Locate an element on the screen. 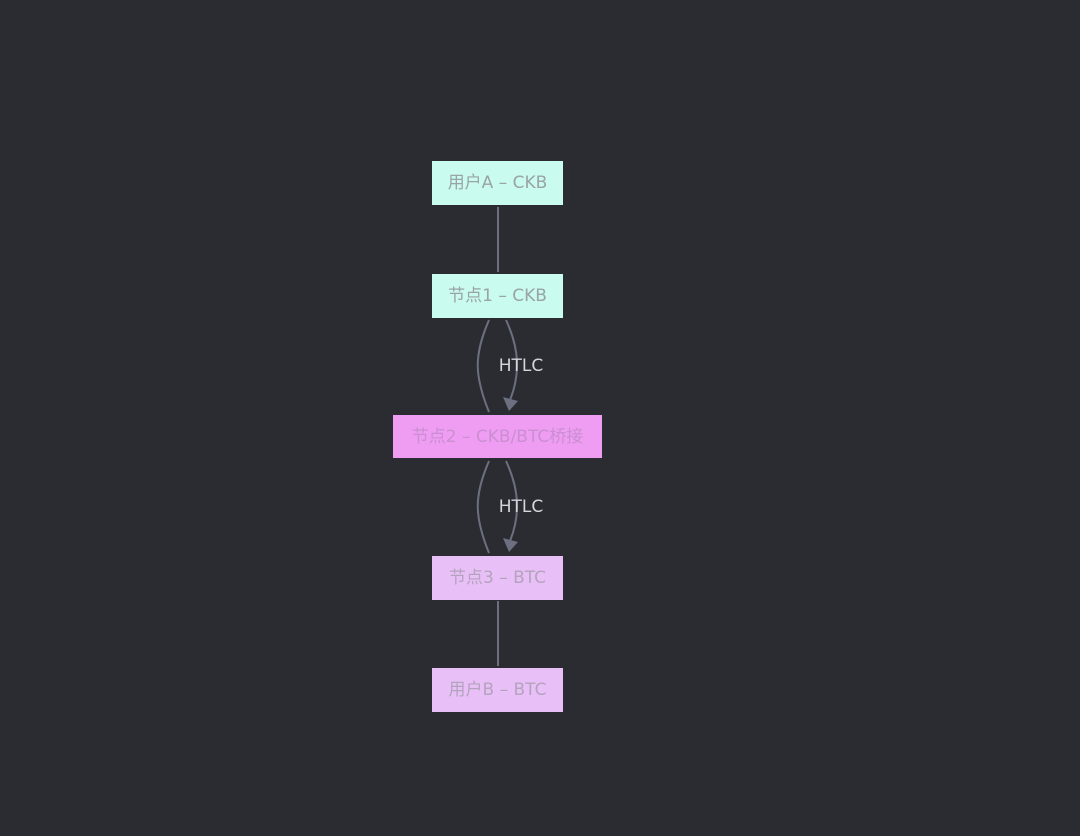  node-2: 节点2 – CKB/BTC桥接 is located at coordinates (497, 436).